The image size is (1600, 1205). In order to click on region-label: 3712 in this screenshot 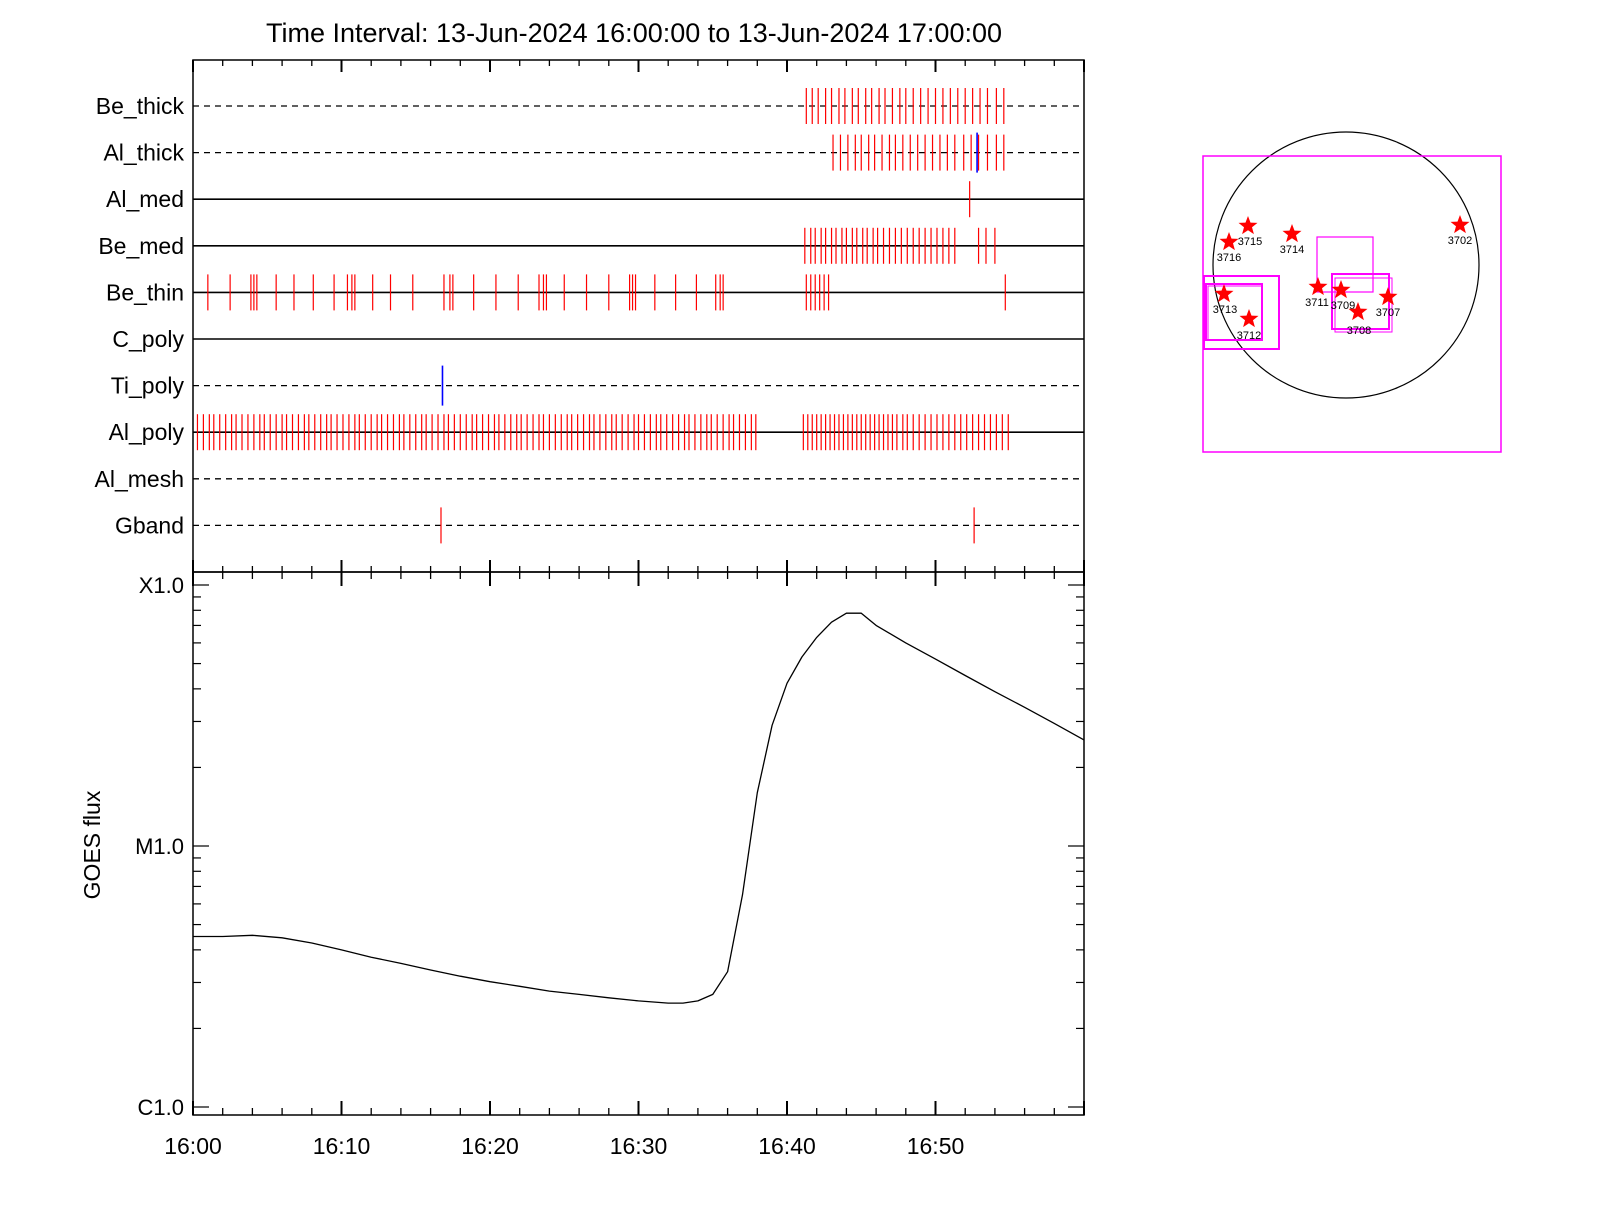, I will do `click(1249, 336)`.